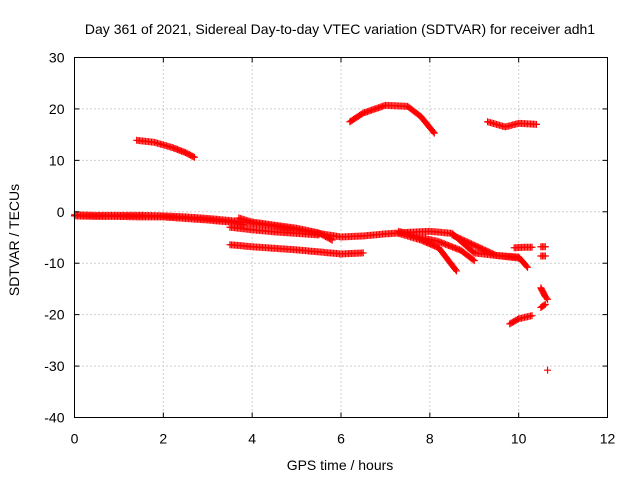 Image resolution: width=640 pixels, height=480 pixels. Describe the element at coordinates (54, 366) in the screenshot. I see `y-tick-label: -30` at that location.